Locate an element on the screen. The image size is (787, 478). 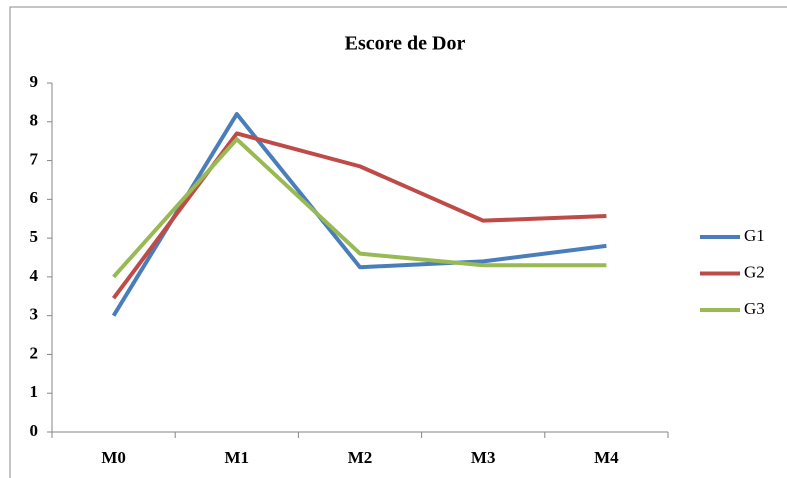
legend-label: G1 is located at coordinates (754, 235).